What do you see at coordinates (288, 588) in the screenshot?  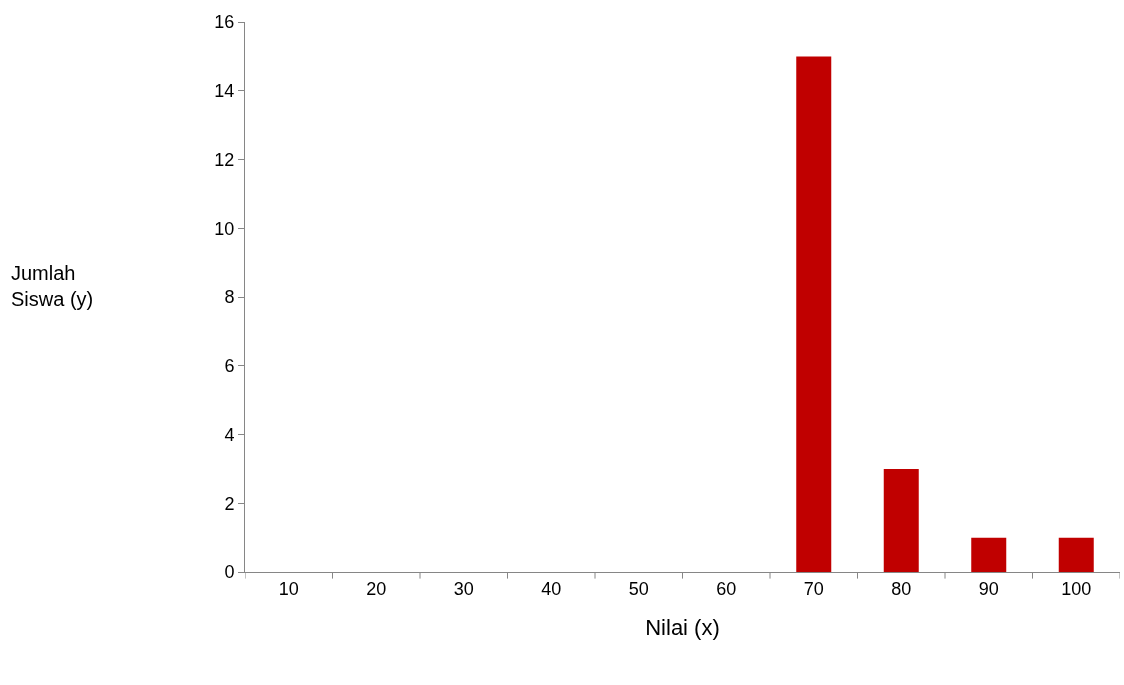 I see `x-tick-label: 10` at bounding box center [288, 588].